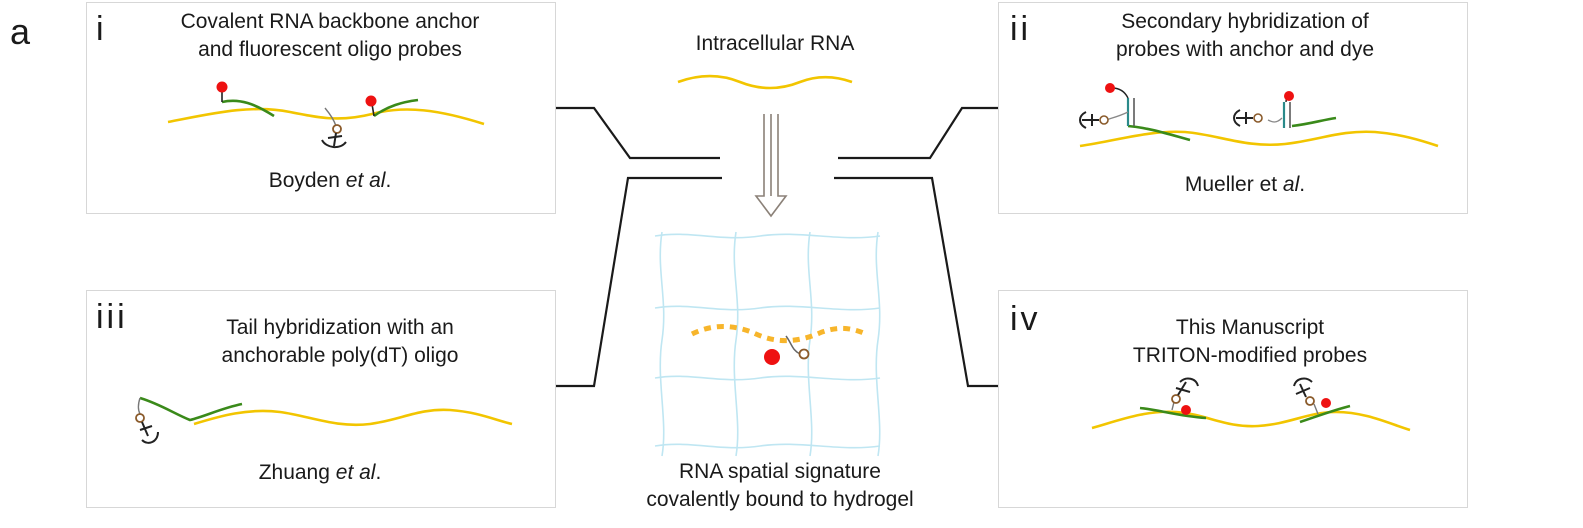 The image size is (1583, 528). I want to click on panel-iii-author-end: ., so click(378, 472).